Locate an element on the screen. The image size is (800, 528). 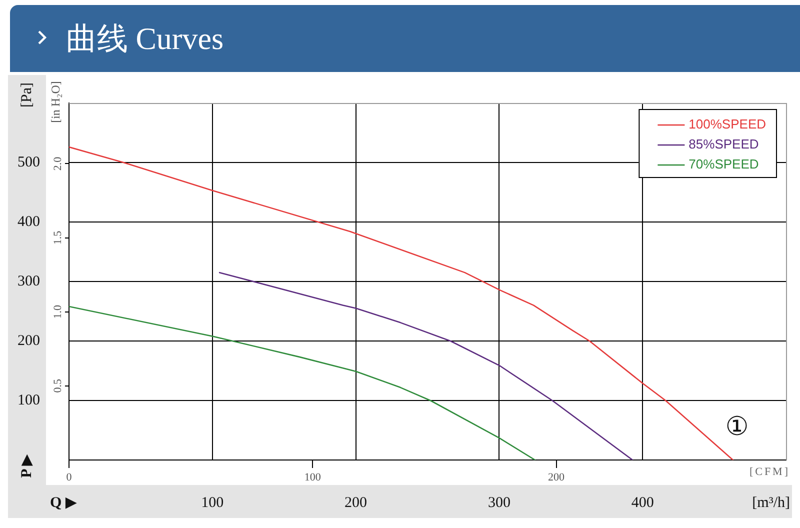
legend-label: 100%SPEED is located at coordinates (727, 124).